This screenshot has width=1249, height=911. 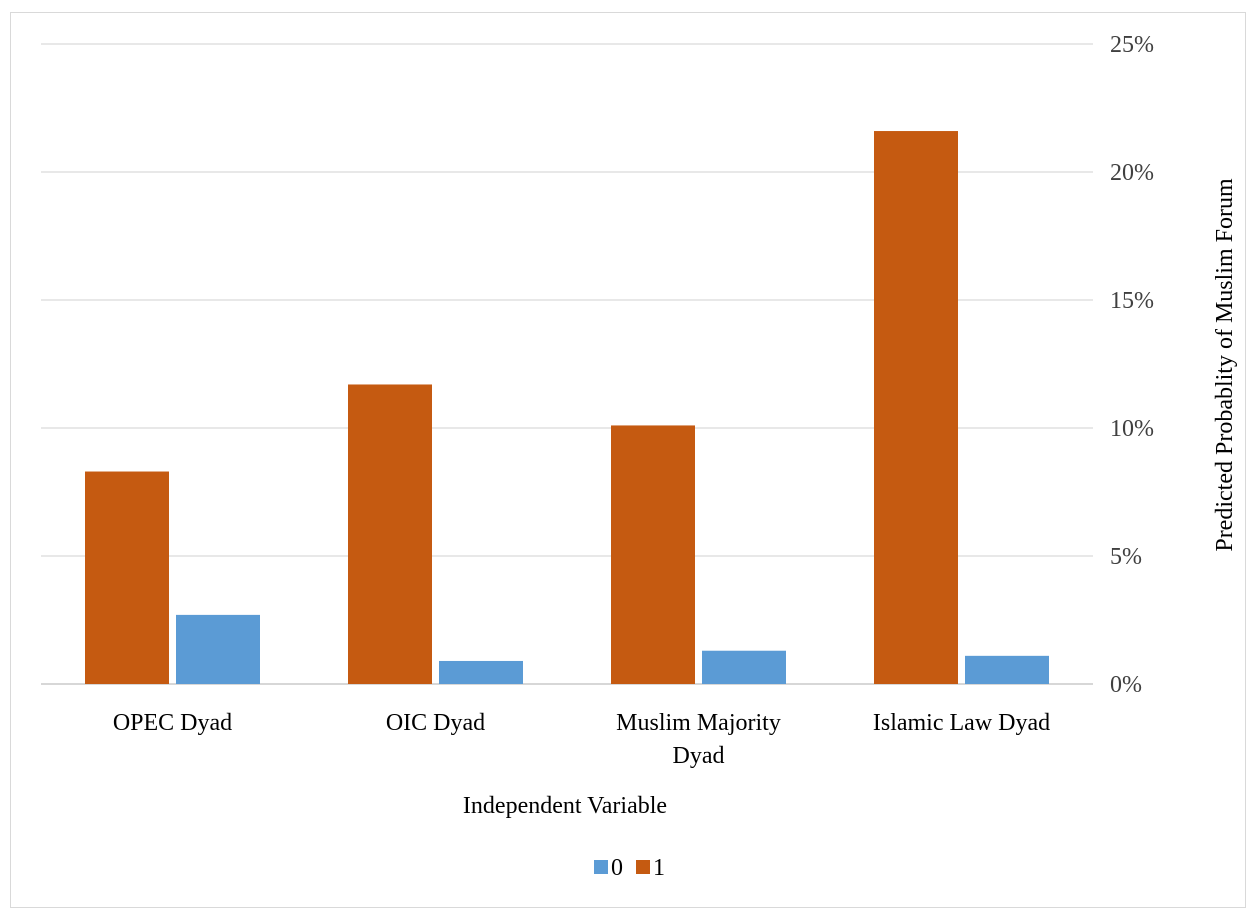 What do you see at coordinates (617, 868) in the screenshot?
I see `legend-label: 0` at bounding box center [617, 868].